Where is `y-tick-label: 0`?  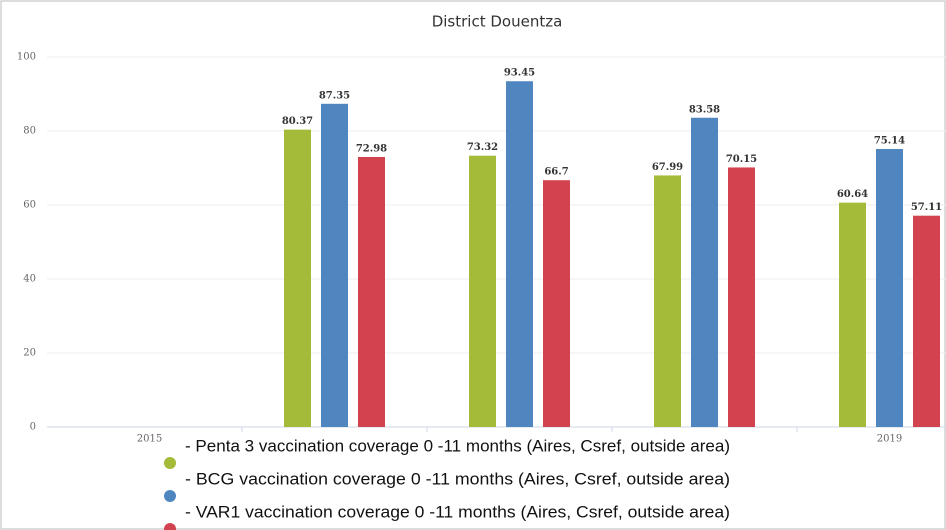 y-tick-label: 0 is located at coordinates (33, 427).